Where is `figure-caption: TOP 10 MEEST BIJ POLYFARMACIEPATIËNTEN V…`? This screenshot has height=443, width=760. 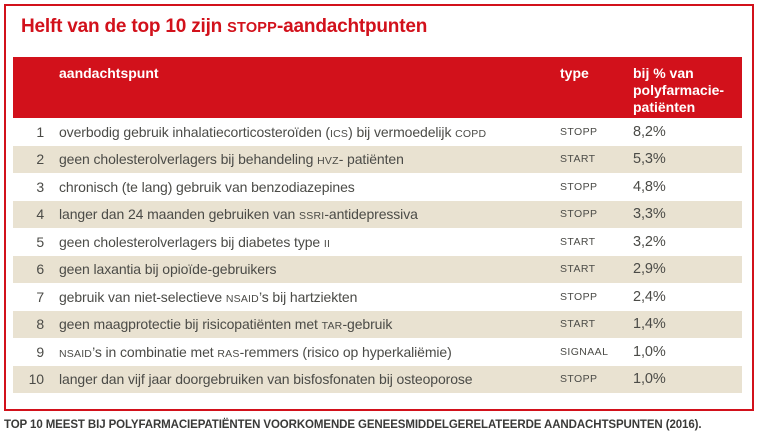
figure-caption: TOP 10 MEEST BIJ POLYFARMACIEPATIËNTEN V… is located at coordinates (353, 425).